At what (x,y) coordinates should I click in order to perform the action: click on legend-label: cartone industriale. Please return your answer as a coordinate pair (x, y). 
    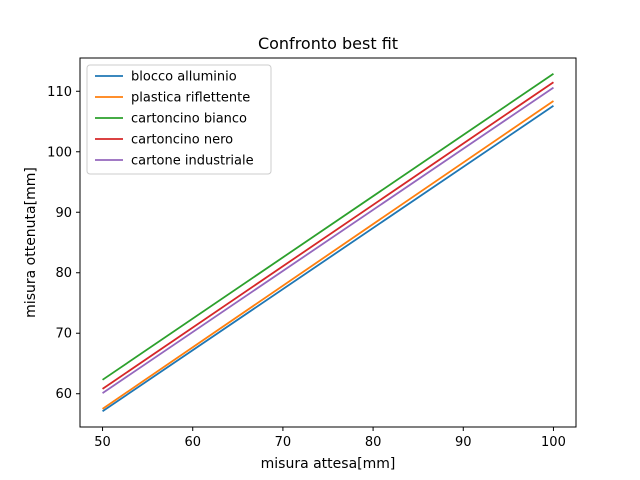
    Looking at the image, I should click on (192, 161).